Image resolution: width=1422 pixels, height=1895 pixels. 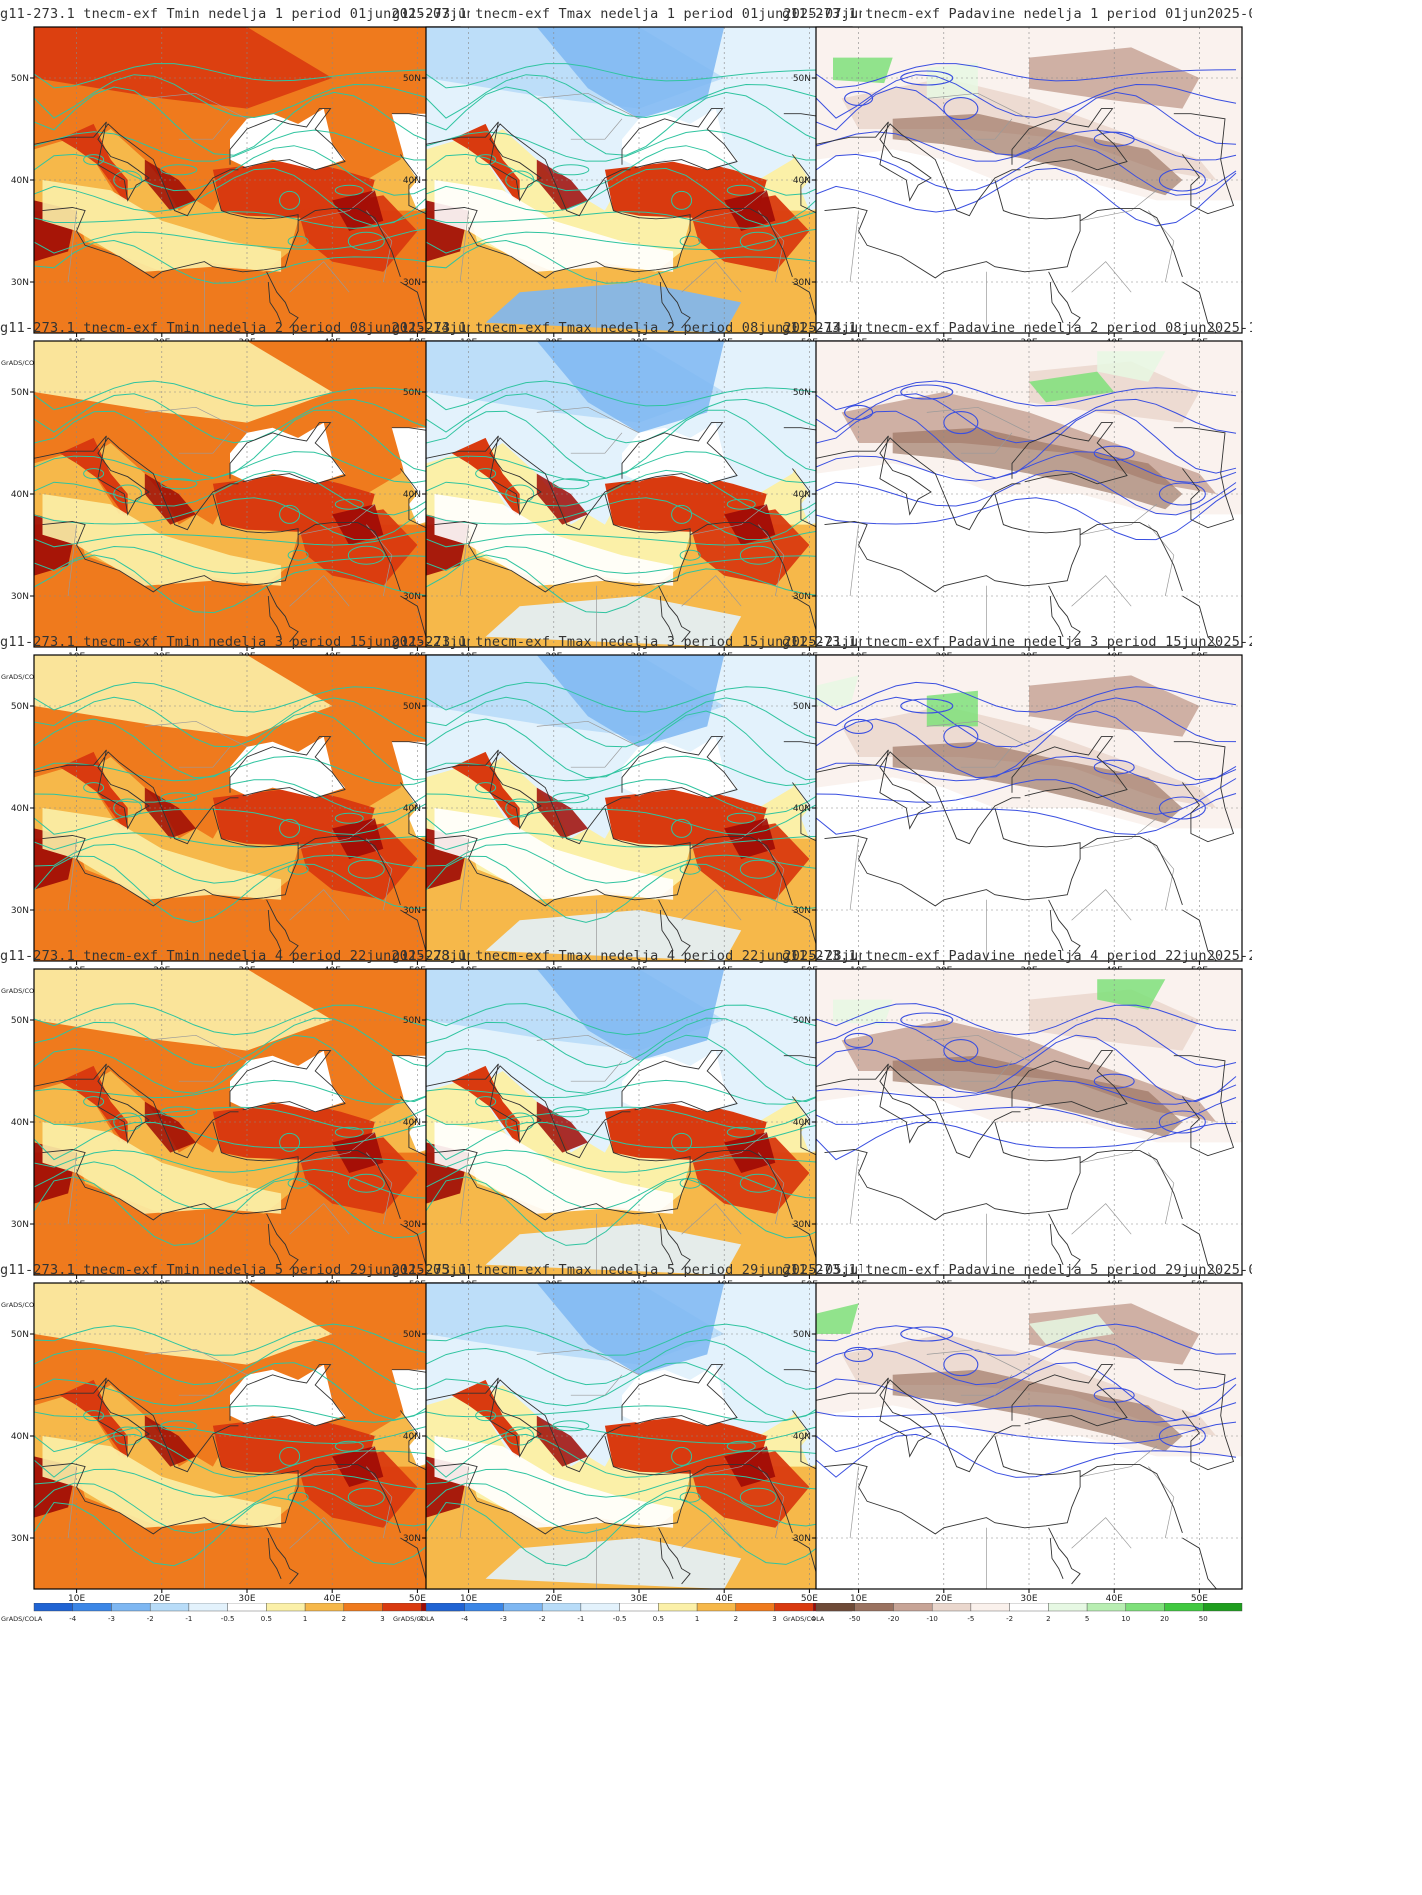 What do you see at coordinates (580, 1619) in the screenshot?
I see `colorbar-label: -1` at bounding box center [580, 1619].